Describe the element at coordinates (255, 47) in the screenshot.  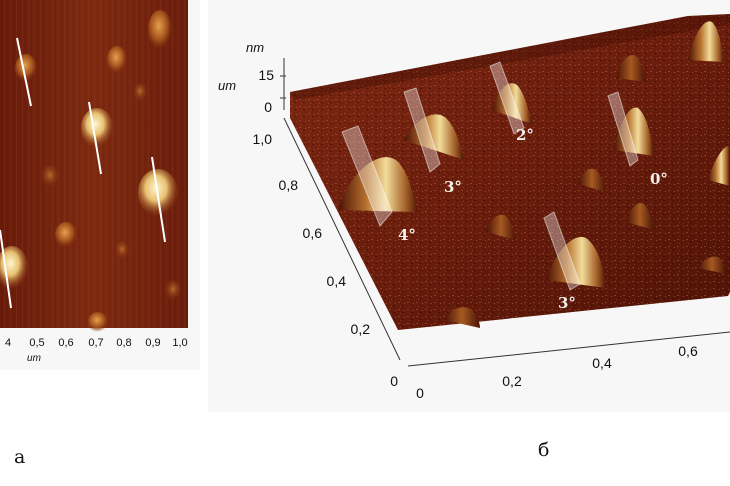
I see `z-axis-unit: nm` at that location.